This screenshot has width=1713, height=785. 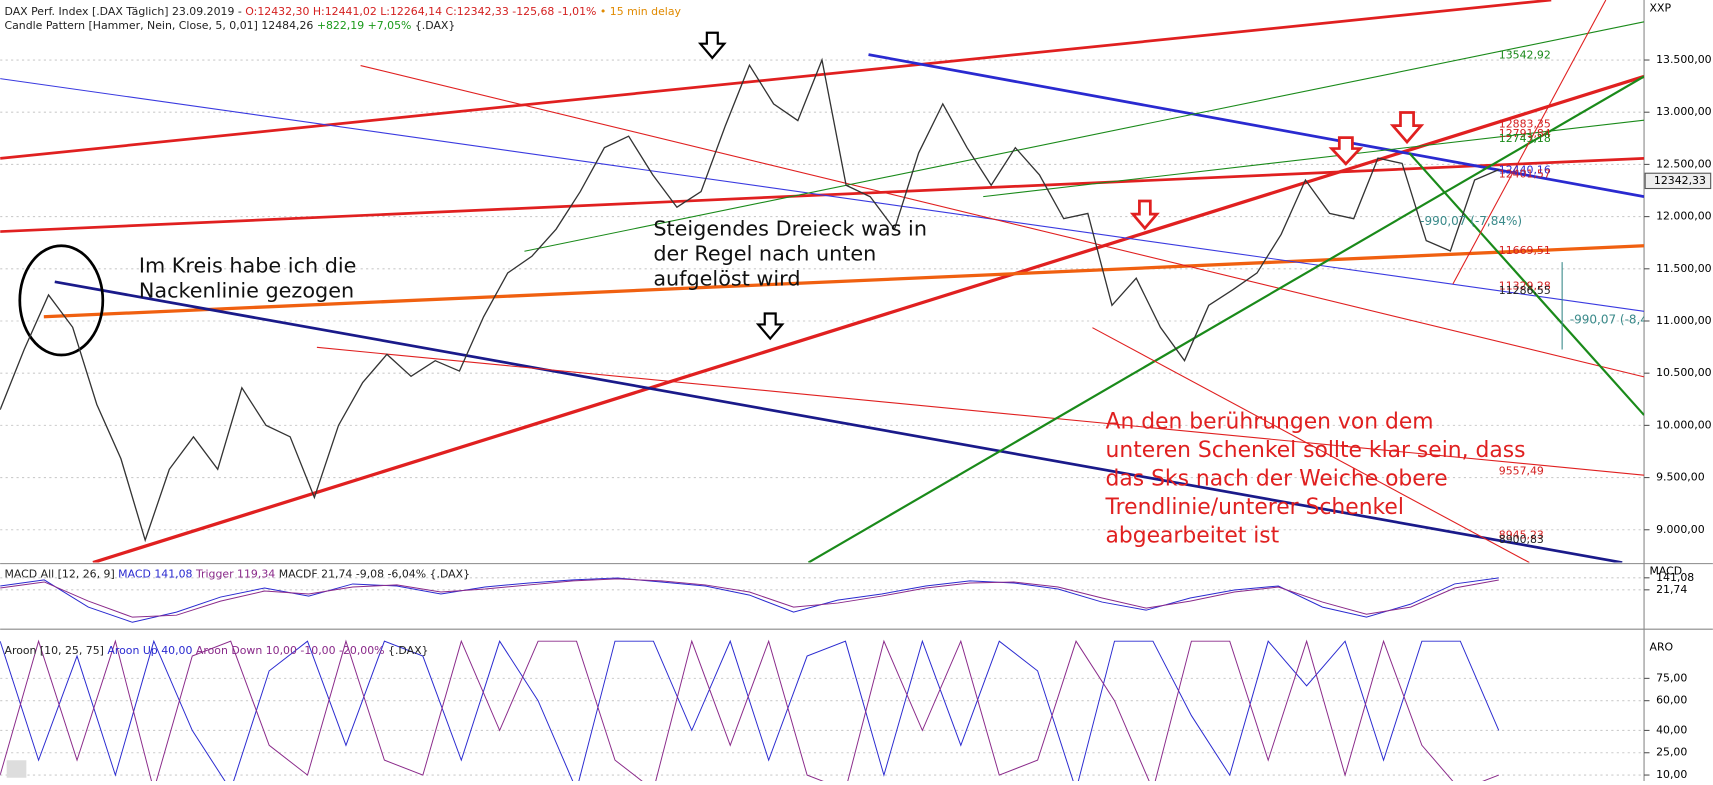 I want to click on last-price: 12342,33, so click(x=1680, y=180).